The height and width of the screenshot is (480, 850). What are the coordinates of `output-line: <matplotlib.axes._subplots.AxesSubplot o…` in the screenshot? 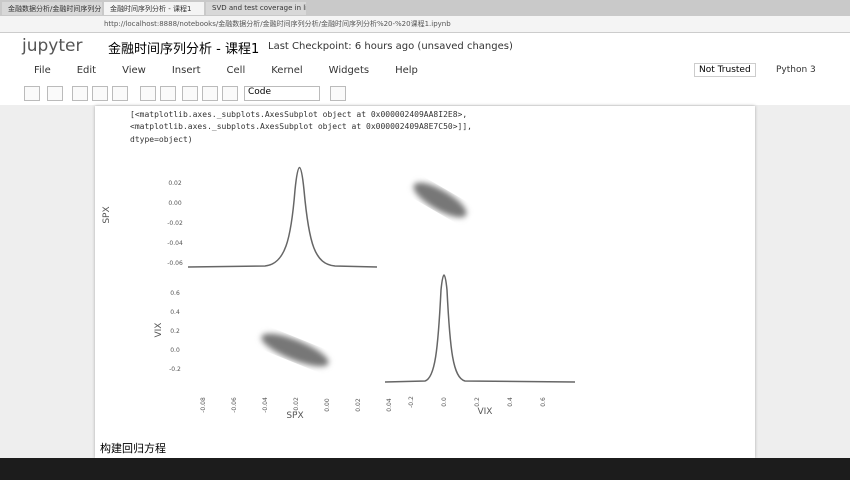 It's located at (301, 126).